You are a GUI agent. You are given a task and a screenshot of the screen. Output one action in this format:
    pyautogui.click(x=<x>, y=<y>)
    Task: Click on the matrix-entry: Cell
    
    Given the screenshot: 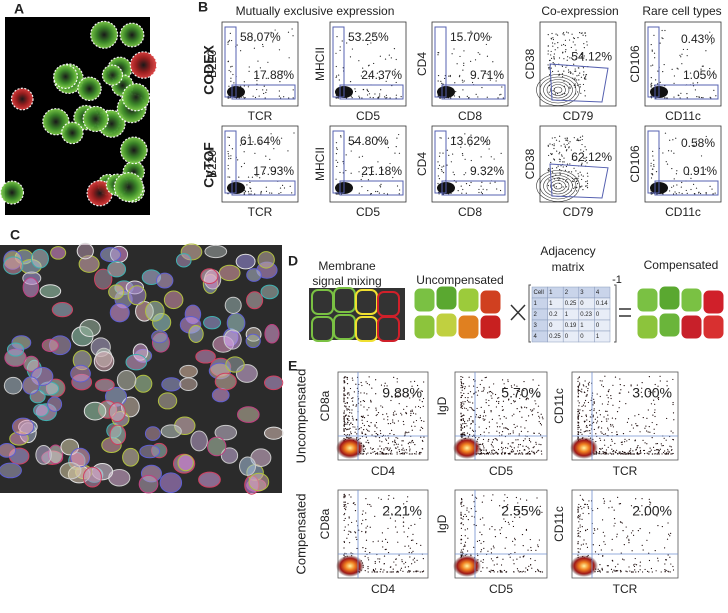 What is the action you would take?
    pyautogui.click(x=539, y=293)
    